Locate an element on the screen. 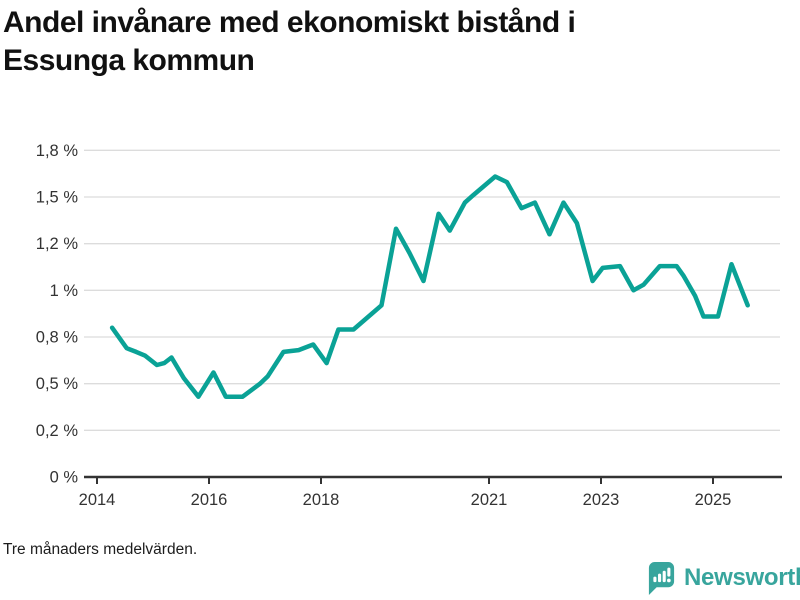  y-axis-tick-label: 1,8 % is located at coordinates (57, 151).